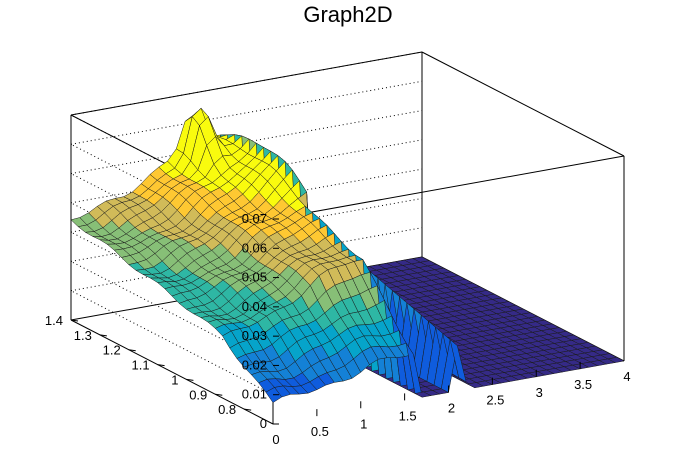 The width and height of the screenshot is (696, 472). I want to click on back-top-edge, so click(246, 83).